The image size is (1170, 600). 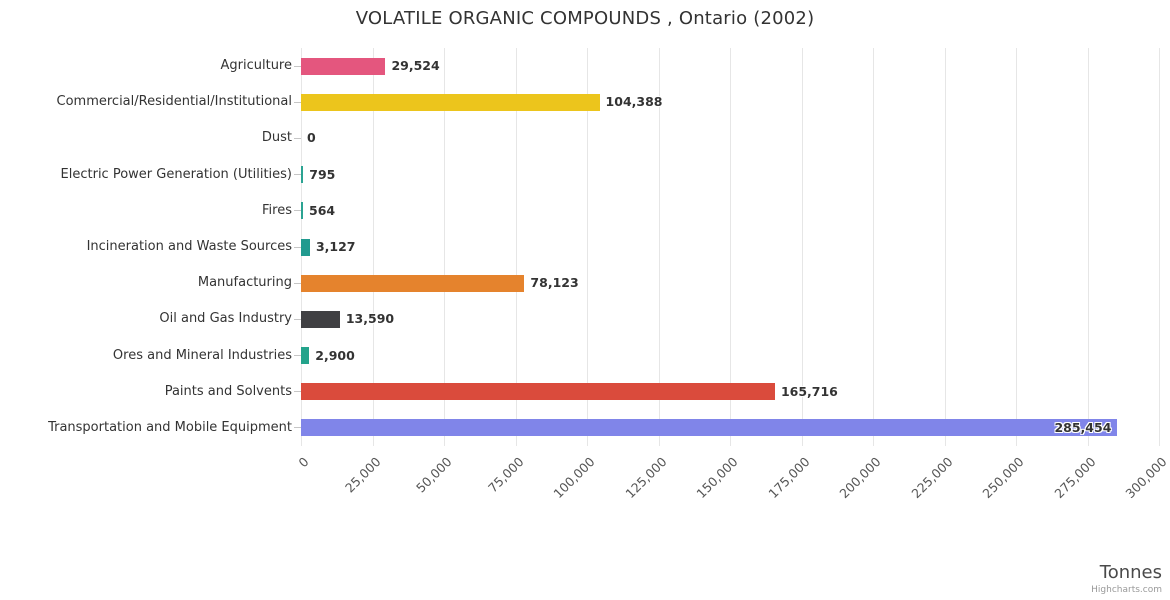 I want to click on x-axis-tick-label: 0, so click(x=303, y=462).